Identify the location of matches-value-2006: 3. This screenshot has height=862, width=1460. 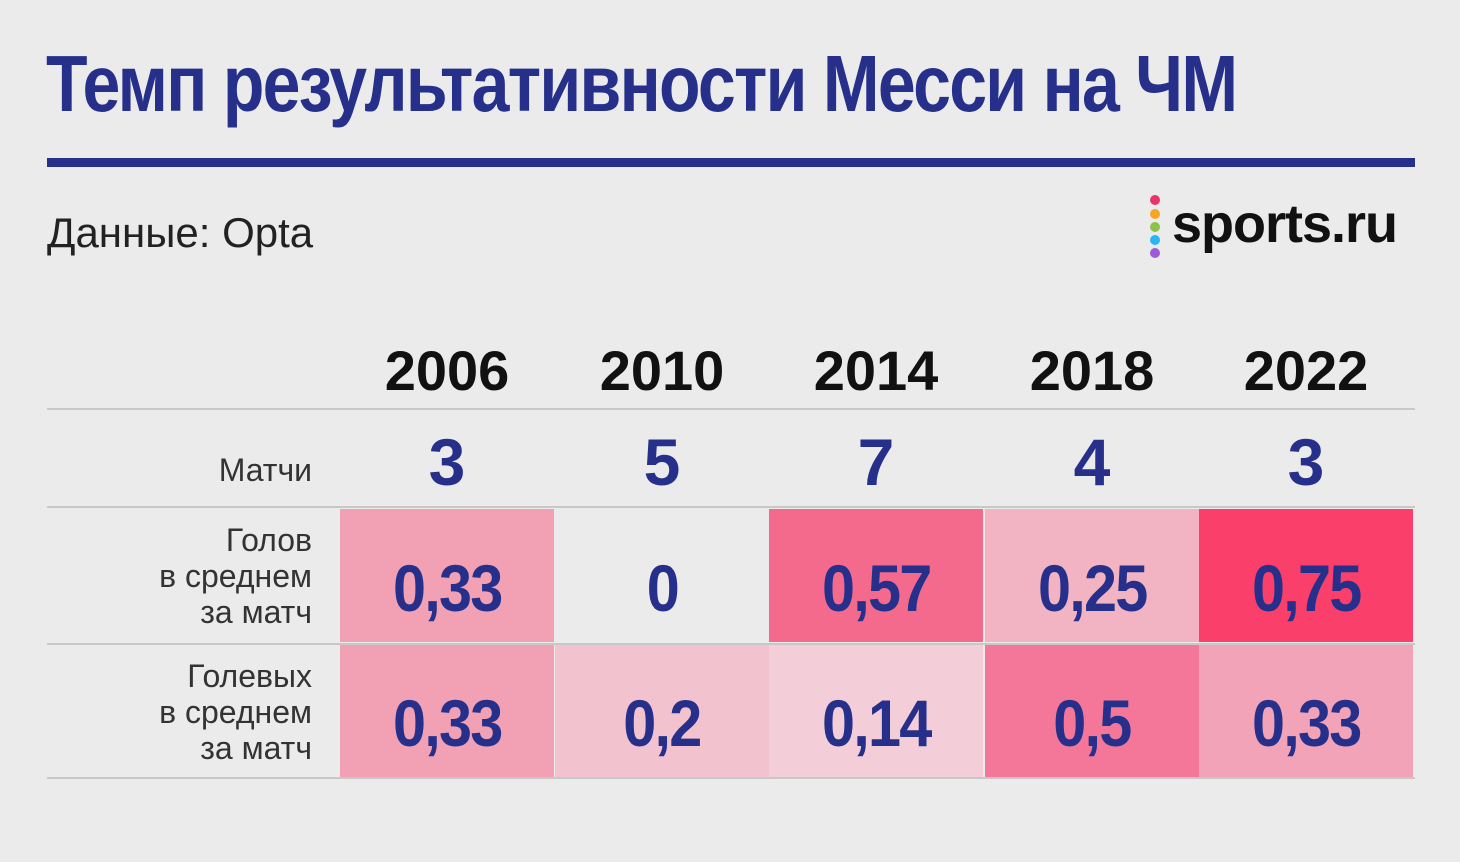
(447, 462).